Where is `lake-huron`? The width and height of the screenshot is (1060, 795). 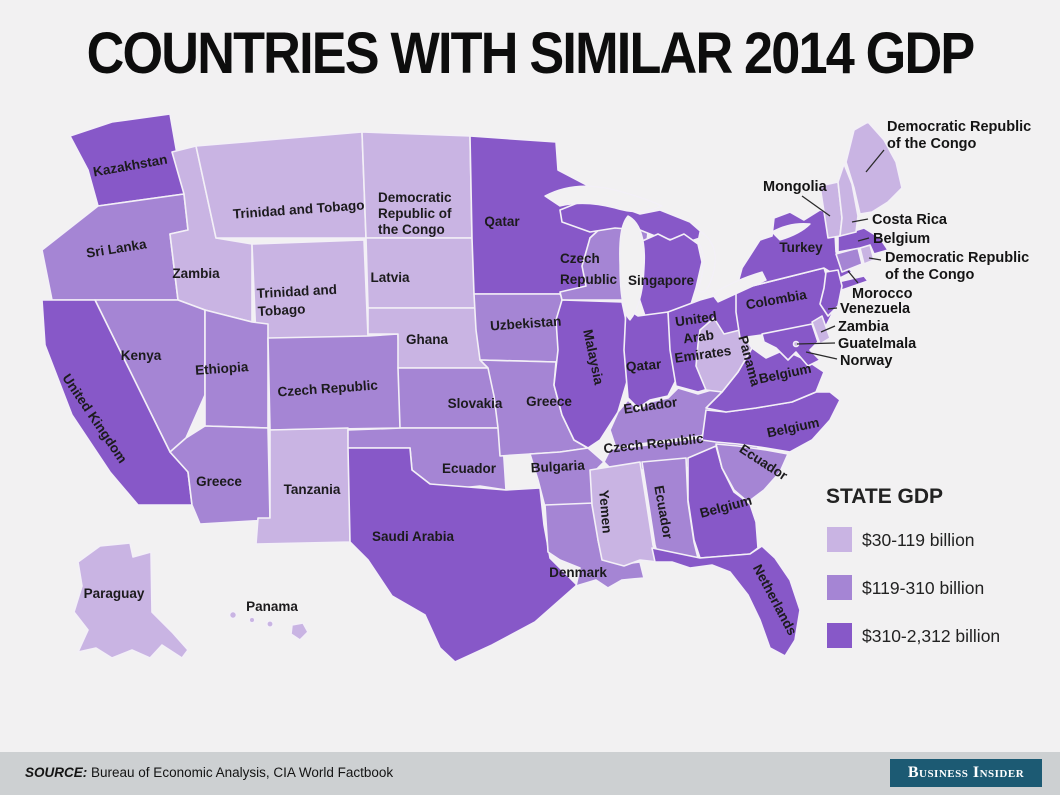
lake-huron is located at coordinates (706, 262).